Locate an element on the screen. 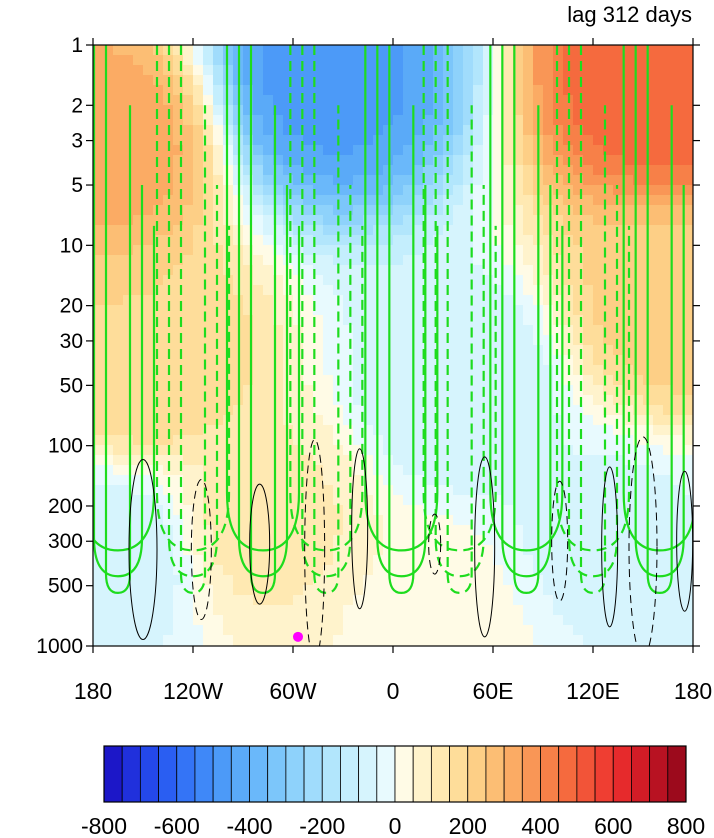 This screenshot has height=838, width=714. colorbar-tick-label: -800 is located at coordinates (104, 825).